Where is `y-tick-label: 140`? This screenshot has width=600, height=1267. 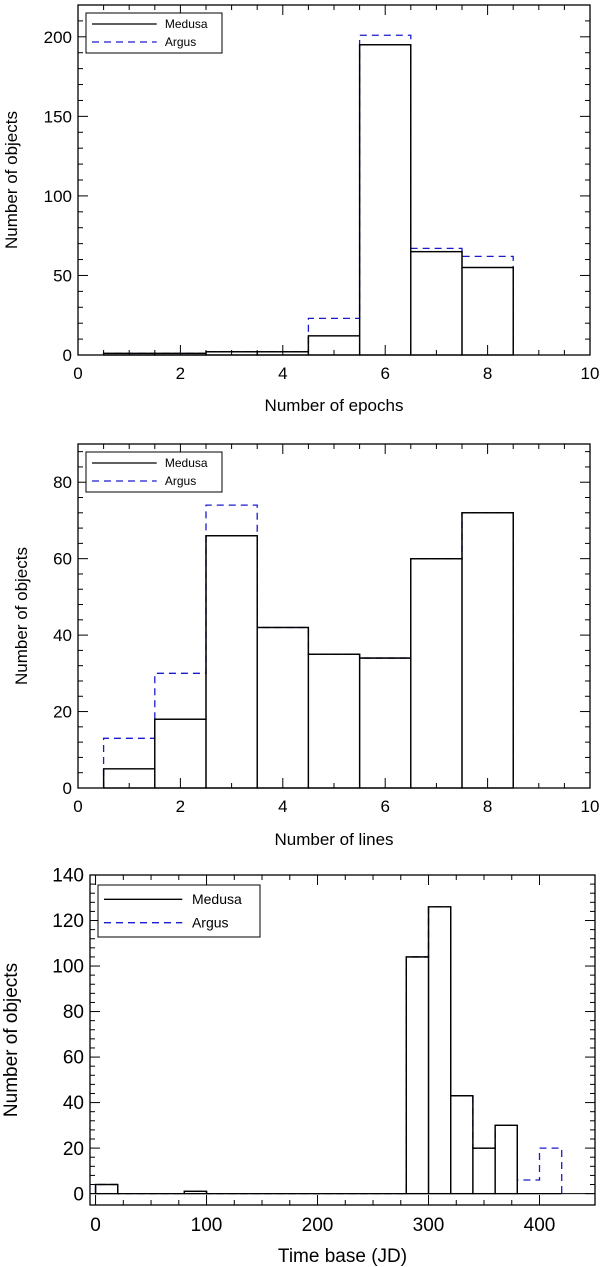
y-tick-label: 140 is located at coordinates (68, 876).